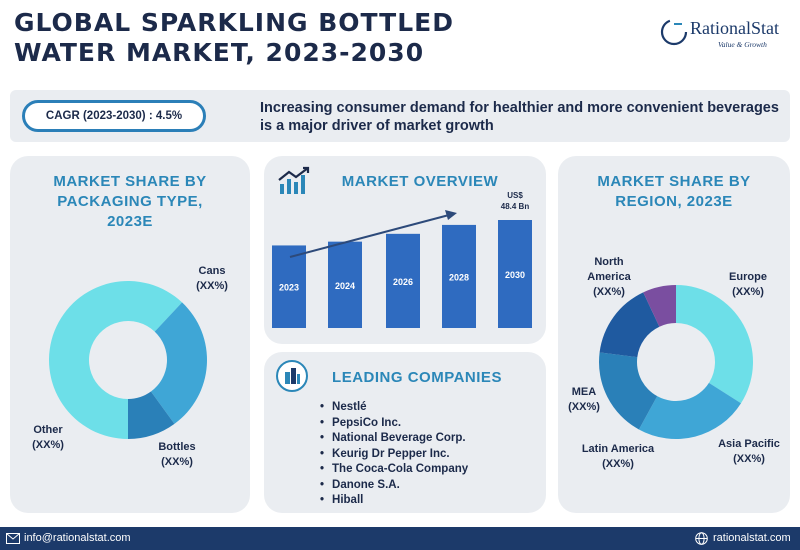  I want to click on market-value-label: US$ 48.4 Bn, so click(515, 201).